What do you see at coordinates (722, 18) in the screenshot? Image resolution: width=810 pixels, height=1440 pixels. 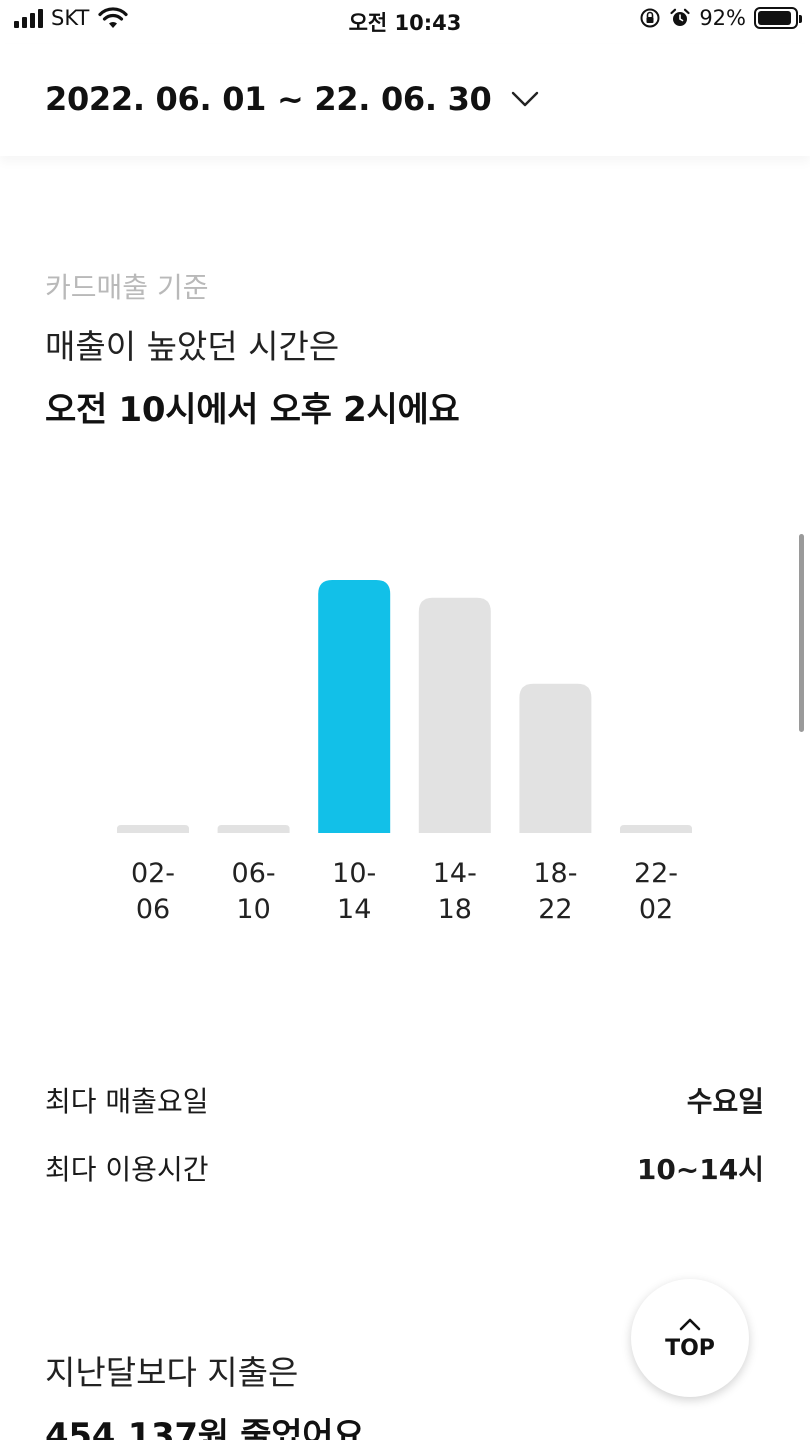 I see `battery-percentage: 92%` at bounding box center [722, 18].